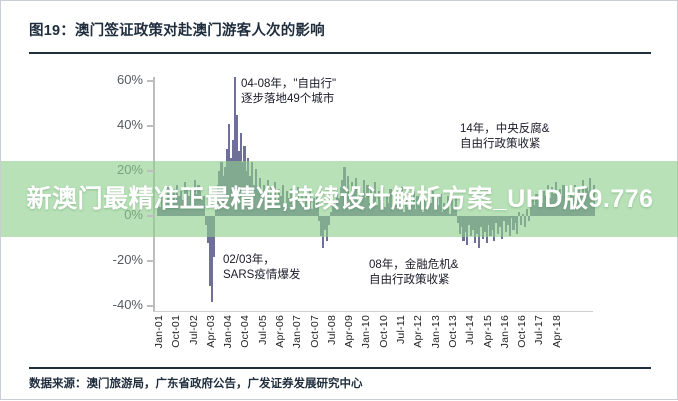  What do you see at coordinates (373, 312) in the screenshot?
I see `x-axis-line` at bounding box center [373, 312].